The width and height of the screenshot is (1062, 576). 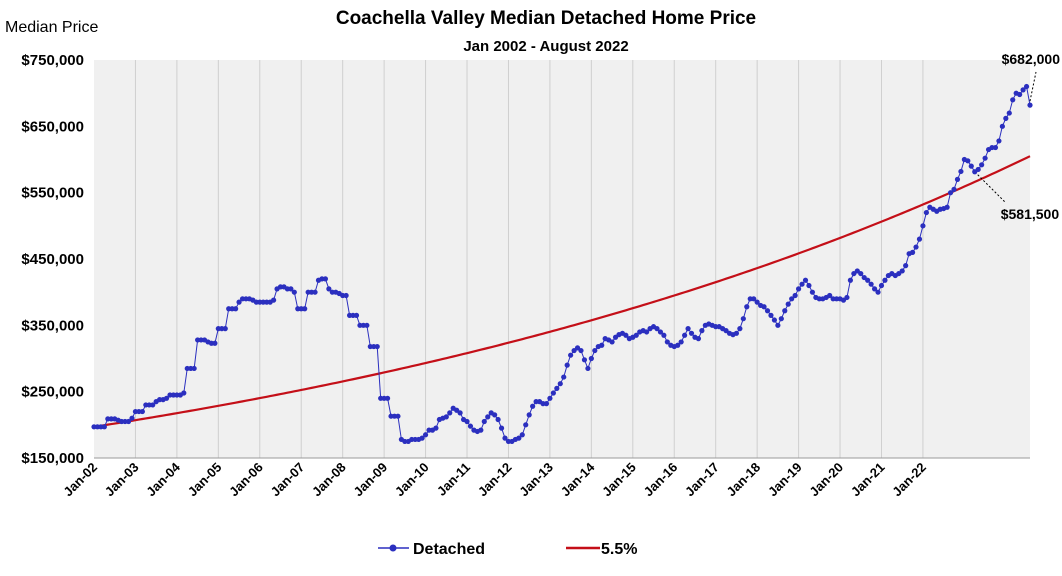 I want to click on annotation-label: $581,500, so click(x=1030, y=214).